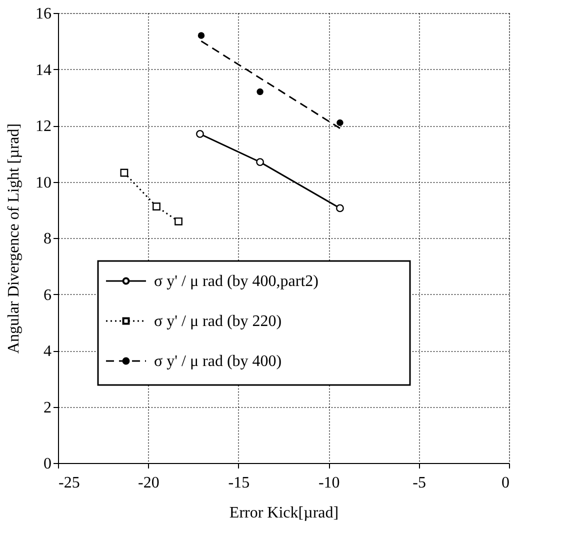 This screenshot has height=548, width=580. What do you see at coordinates (44, 70) in the screenshot?
I see `y-tick-label: 14` at bounding box center [44, 70].